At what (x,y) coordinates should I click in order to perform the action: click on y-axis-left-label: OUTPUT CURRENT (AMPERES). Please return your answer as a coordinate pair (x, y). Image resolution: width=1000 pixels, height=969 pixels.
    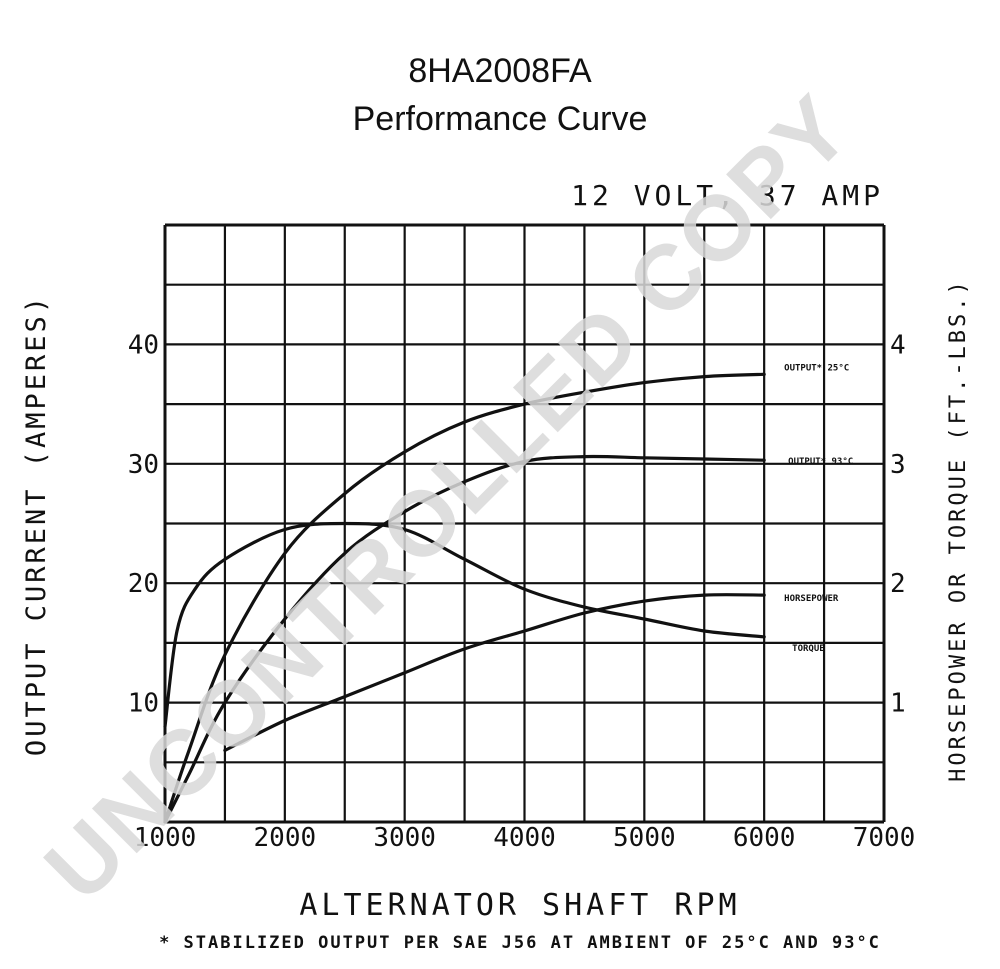
    Looking at the image, I should click on (36, 525).